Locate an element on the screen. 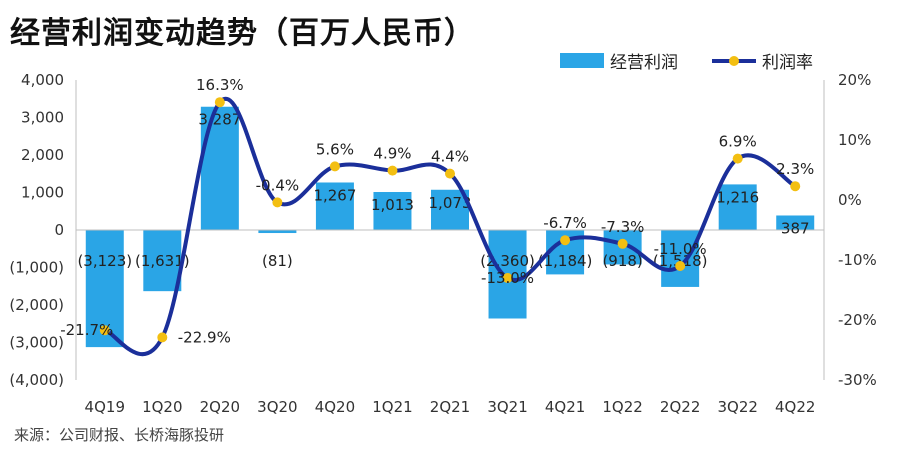 The image size is (900, 454). bar-data-label: (1,184) is located at coordinates (565, 261).